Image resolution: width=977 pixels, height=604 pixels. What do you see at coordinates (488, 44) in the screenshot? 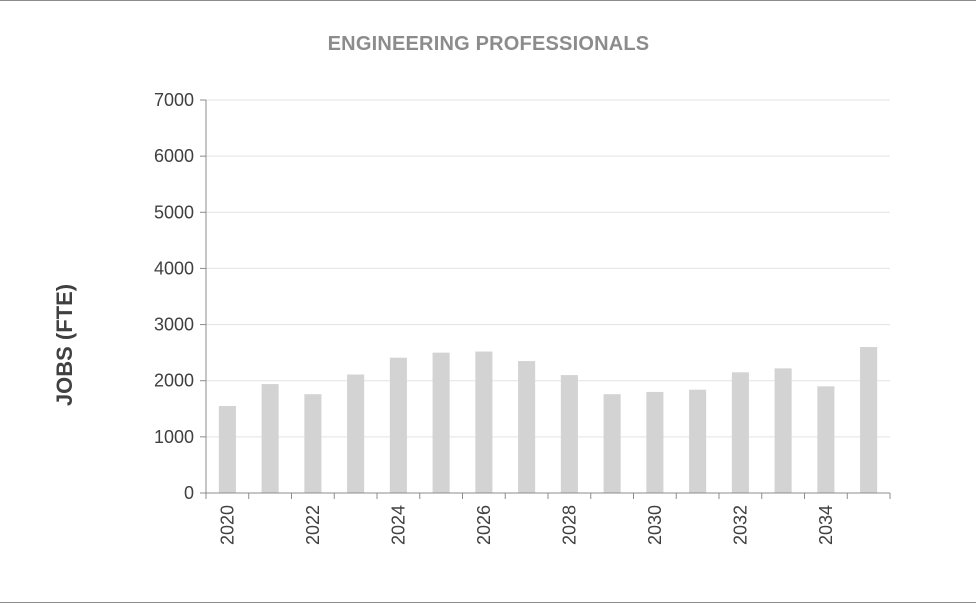
I see `chart-title: ENGINEERING PROFESSIONALS` at bounding box center [488, 44].